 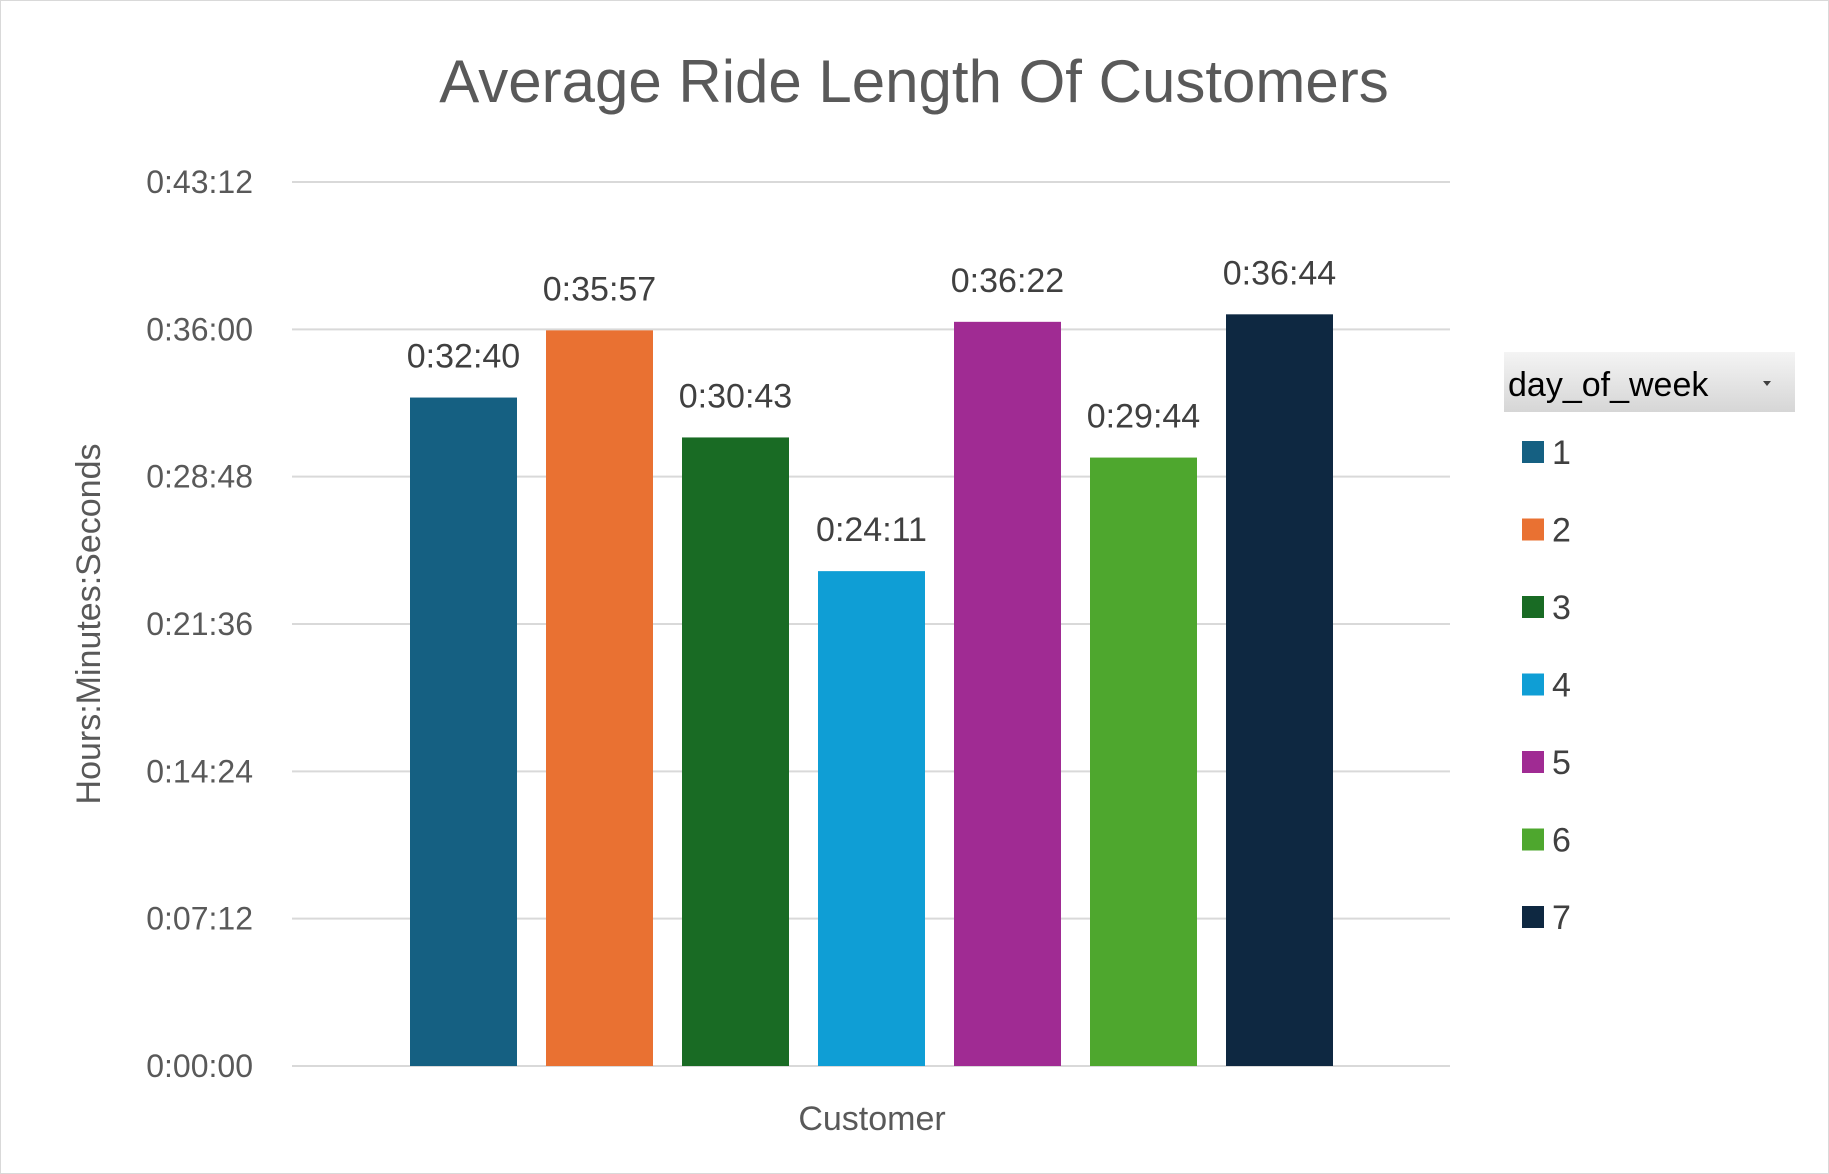 What do you see at coordinates (89, 624) in the screenshot?
I see `y-axis-title: Hours:Minutes:Seconds` at bounding box center [89, 624].